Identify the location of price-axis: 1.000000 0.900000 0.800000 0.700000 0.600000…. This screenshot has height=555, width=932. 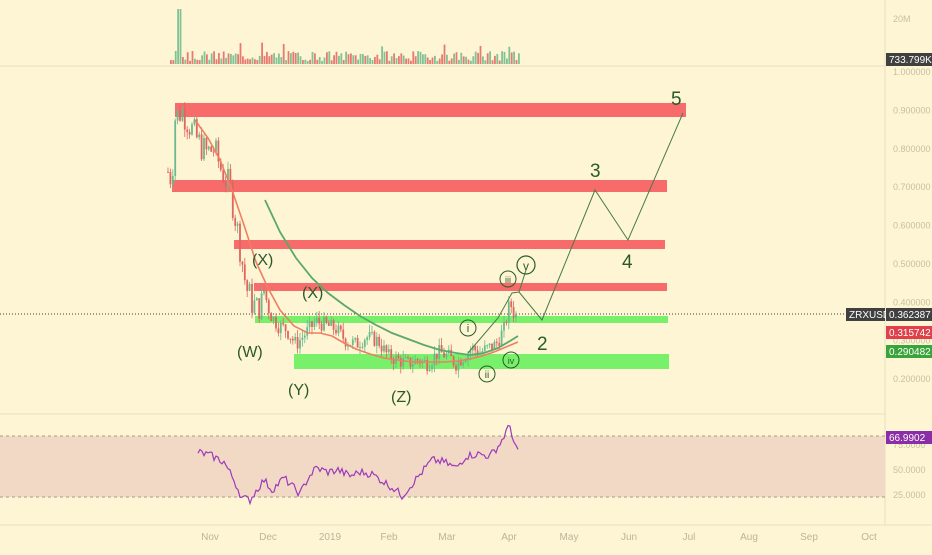
(912, 225).